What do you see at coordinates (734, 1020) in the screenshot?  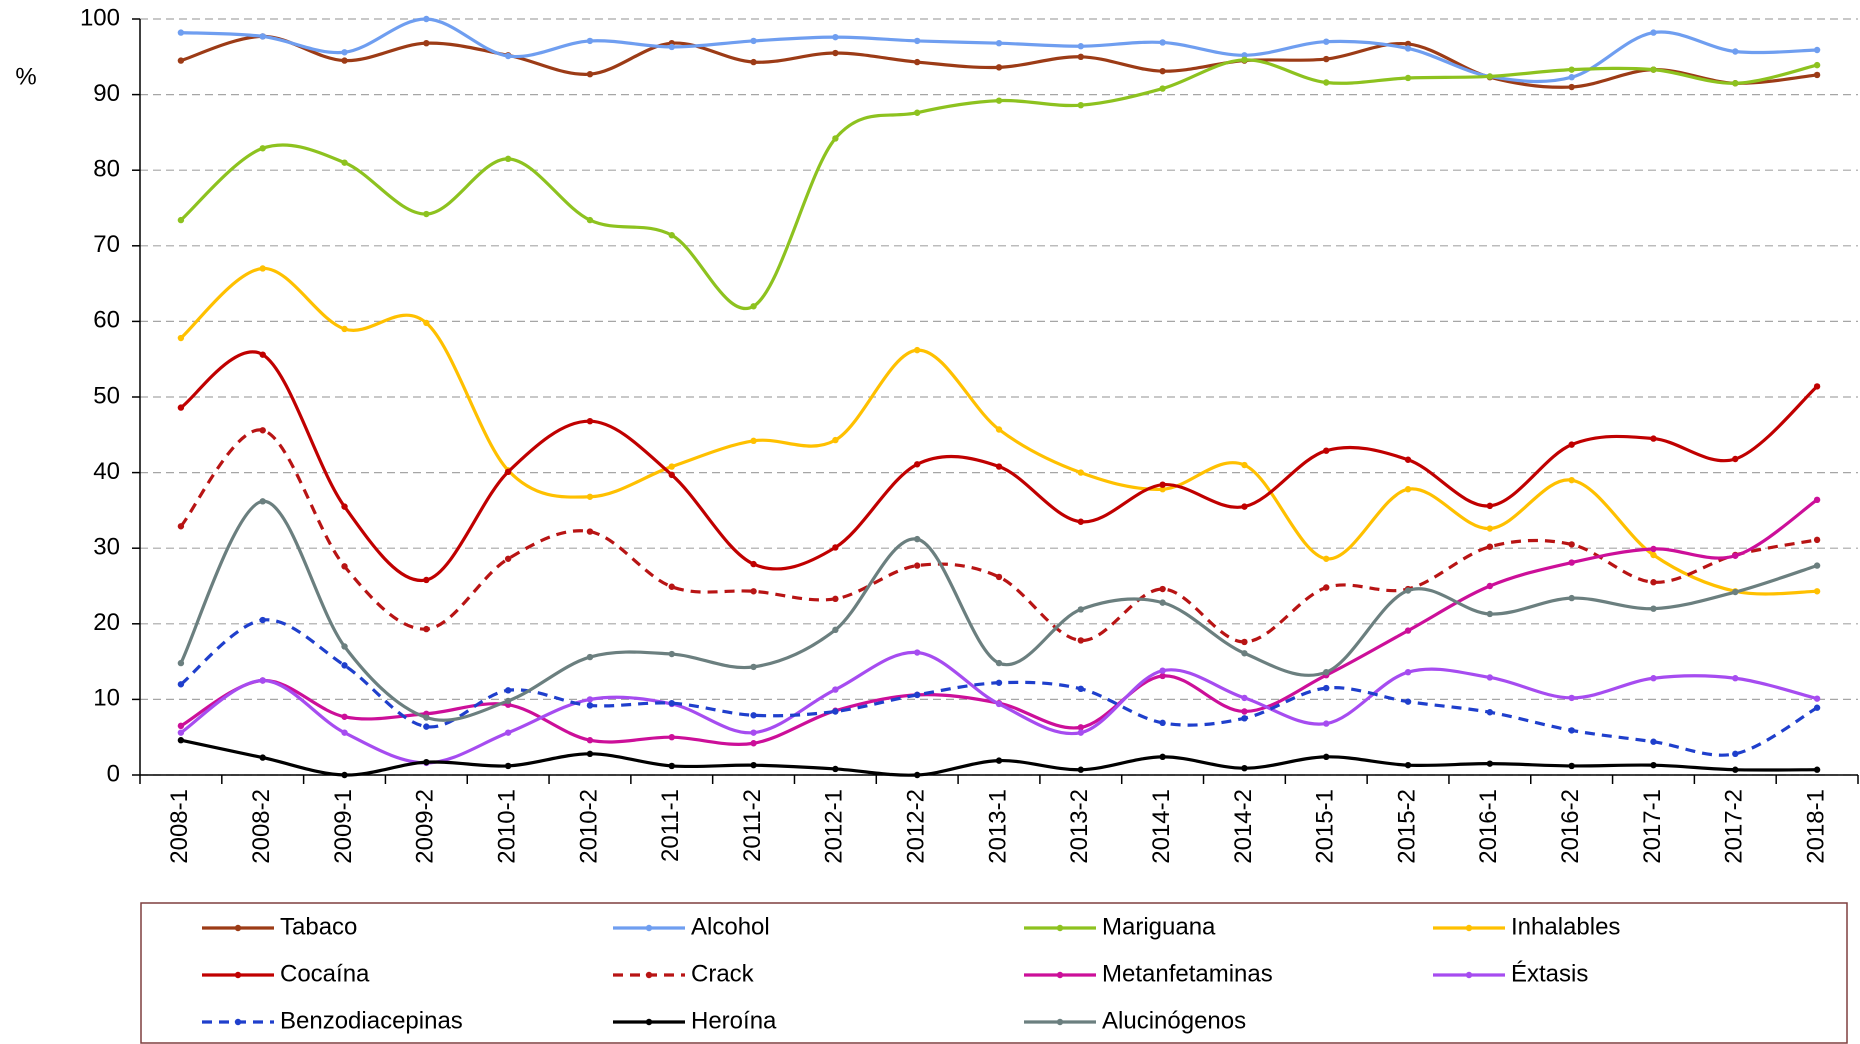 I see `legend-label: Heroína` at bounding box center [734, 1020].